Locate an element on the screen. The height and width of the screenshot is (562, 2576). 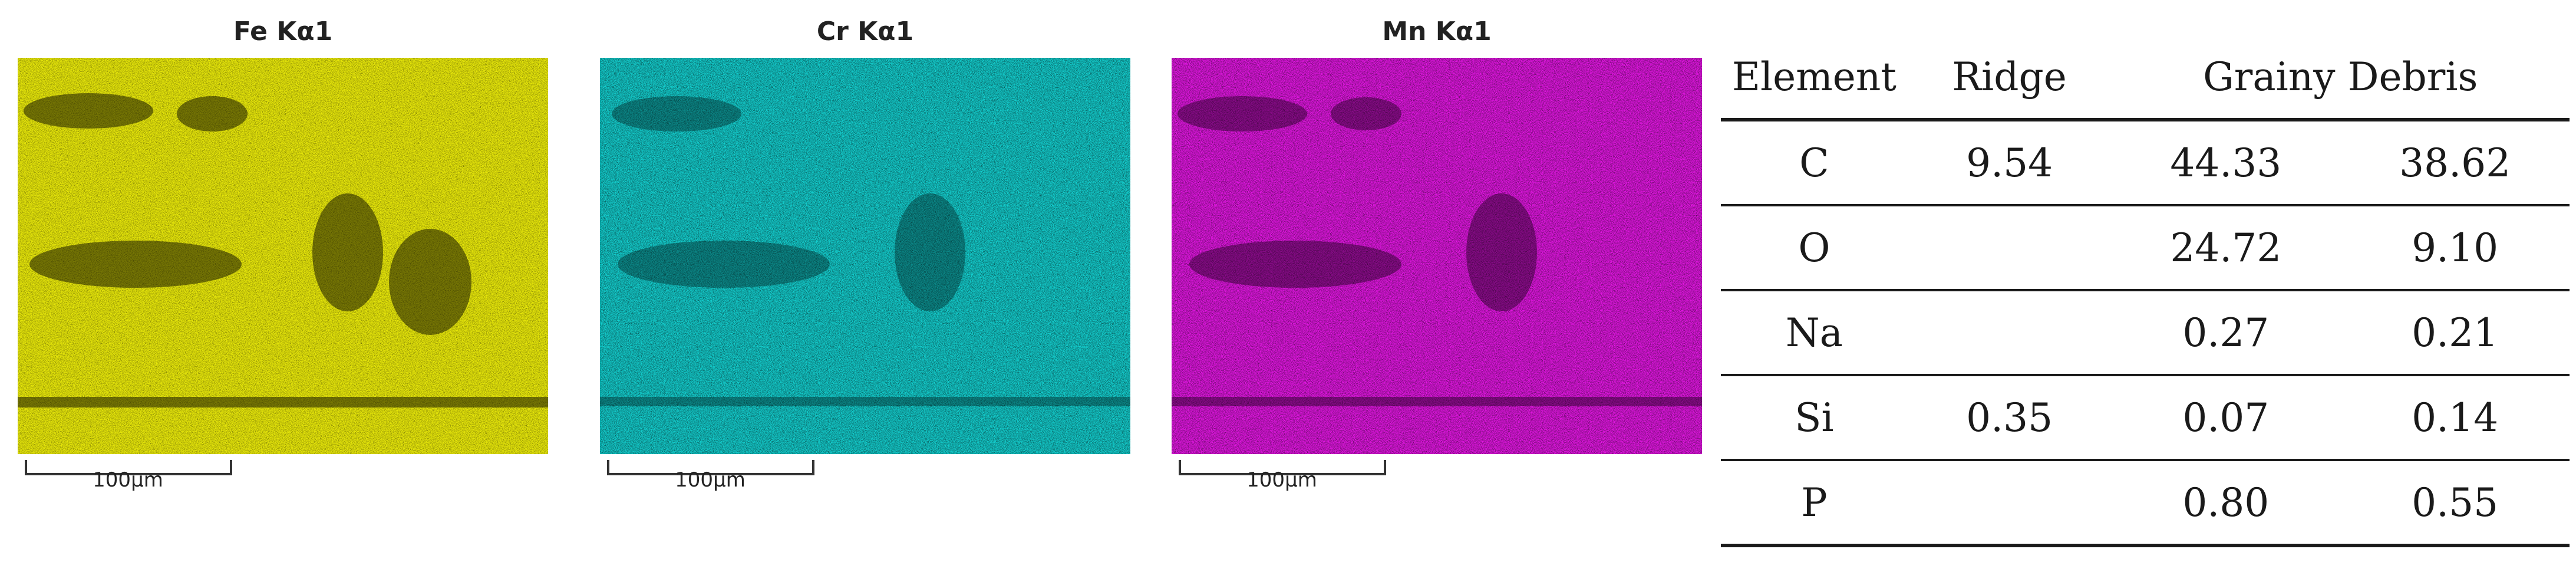
table-header-row: Element Ridge Grainy Debris is located at coordinates (2146, 78).